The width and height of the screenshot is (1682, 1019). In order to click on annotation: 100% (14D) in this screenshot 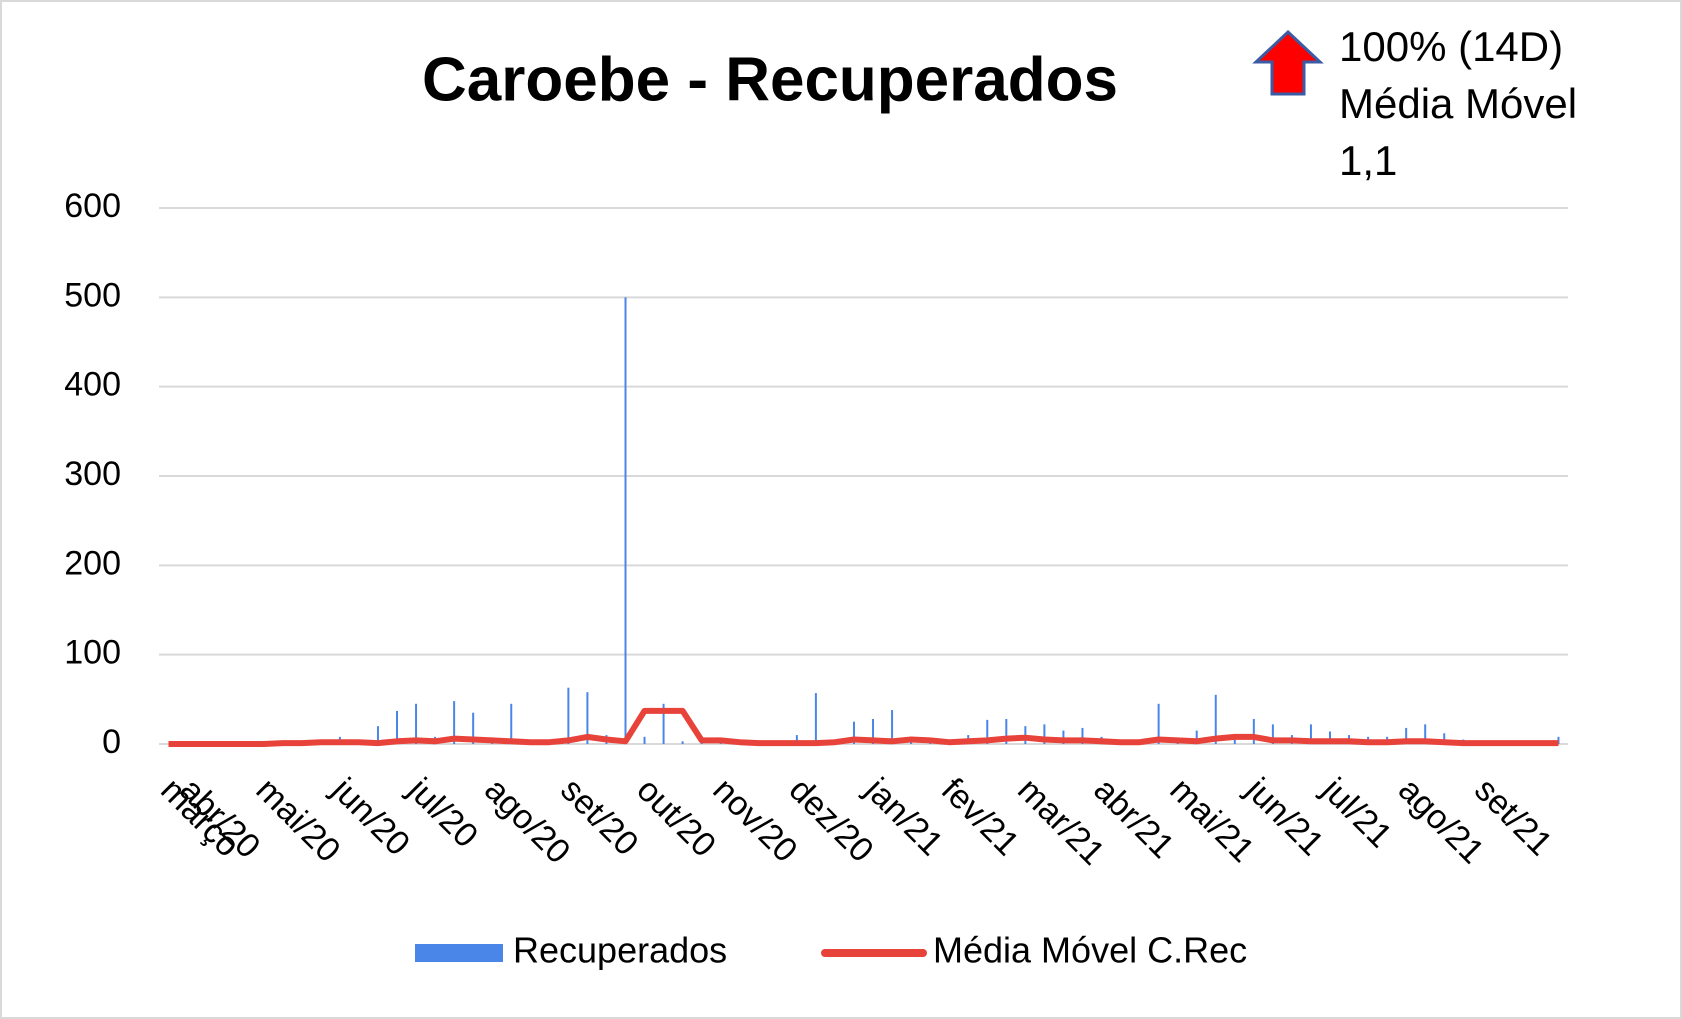, I will do `click(1451, 46)`.